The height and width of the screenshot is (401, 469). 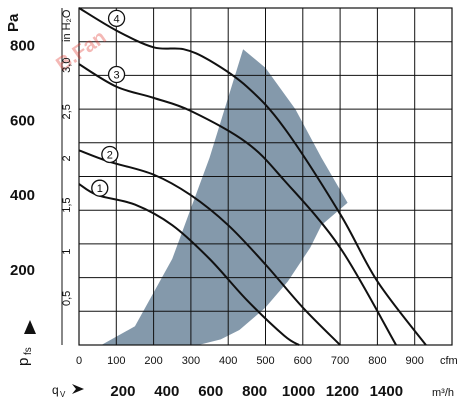 What do you see at coordinates (67, 65) in the screenshot?
I see `y-tick-inh2o: 3,0` at bounding box center [67, 65].